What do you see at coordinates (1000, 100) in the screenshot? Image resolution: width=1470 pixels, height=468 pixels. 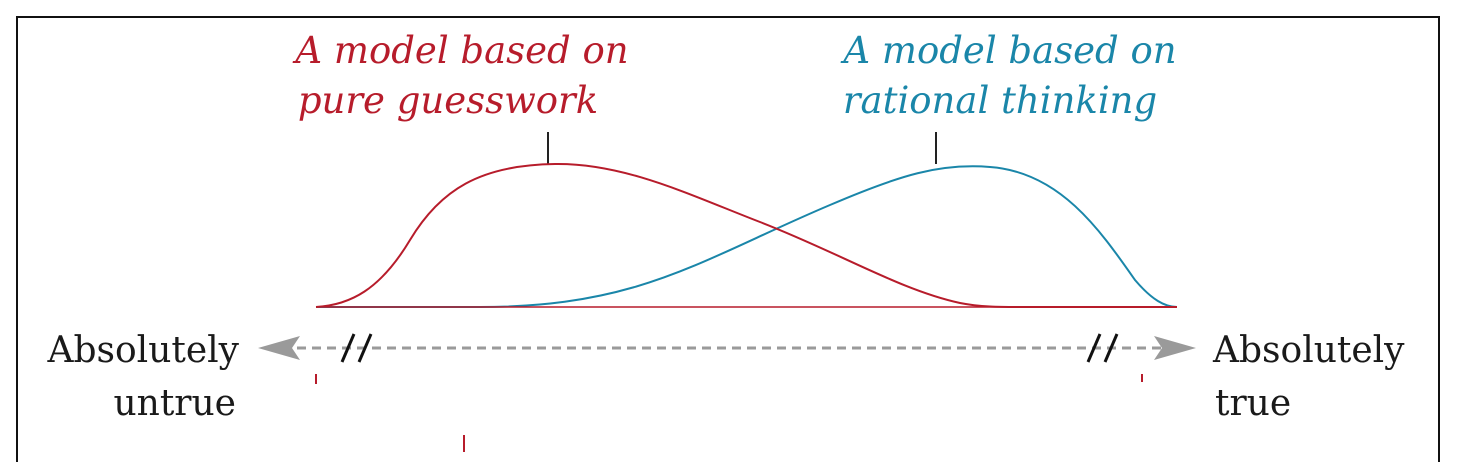 I see `right-curve-title-line2: rational thinking` at bounding box center [1000, 100].